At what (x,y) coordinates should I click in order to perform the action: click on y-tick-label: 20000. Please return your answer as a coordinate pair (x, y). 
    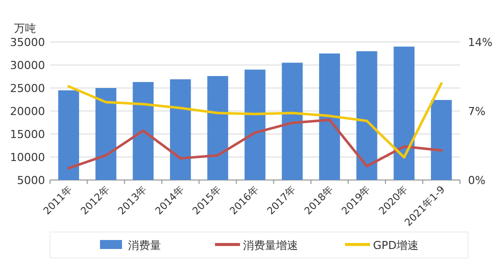
    Looking at the image, I should click on (27, 111).